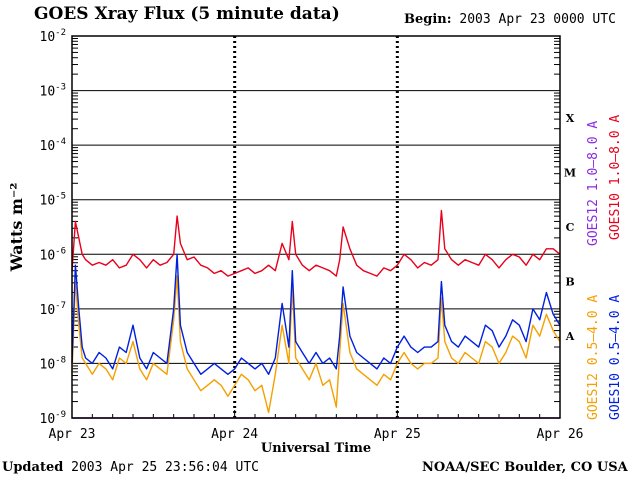  I want to click on chart-title: GOES Xray Flux (5 minute data), so click(187, 14).